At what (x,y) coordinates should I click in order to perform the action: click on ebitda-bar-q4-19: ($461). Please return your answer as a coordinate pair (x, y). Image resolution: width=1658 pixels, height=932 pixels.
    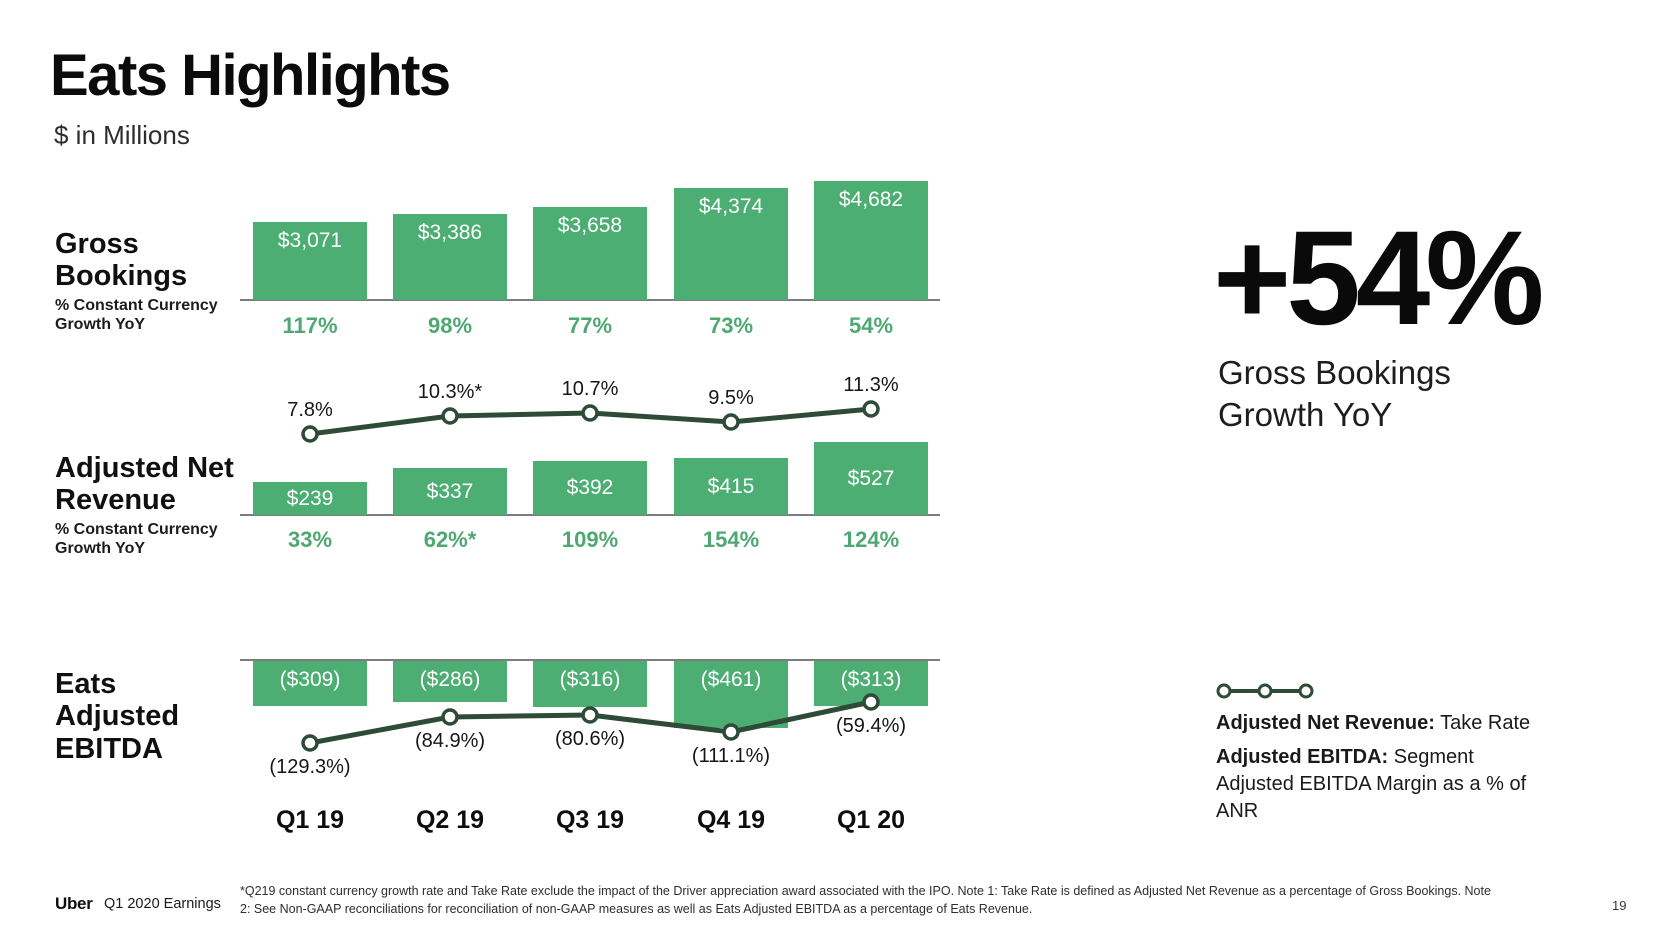
    Looking at the image, I should click on (731, 694).